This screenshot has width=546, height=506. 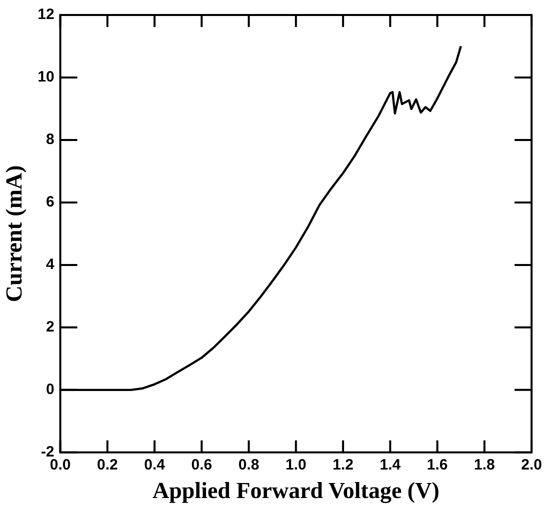 I want to click on y-tick-label: 10, so click(x=46, y=77).